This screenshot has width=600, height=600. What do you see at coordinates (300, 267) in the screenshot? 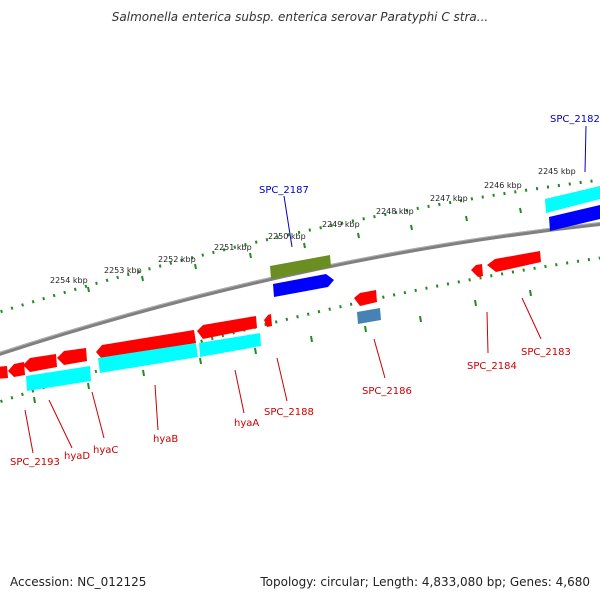
I see `gene-spc-2187-feature-olive` at bounding box center [300, 267].